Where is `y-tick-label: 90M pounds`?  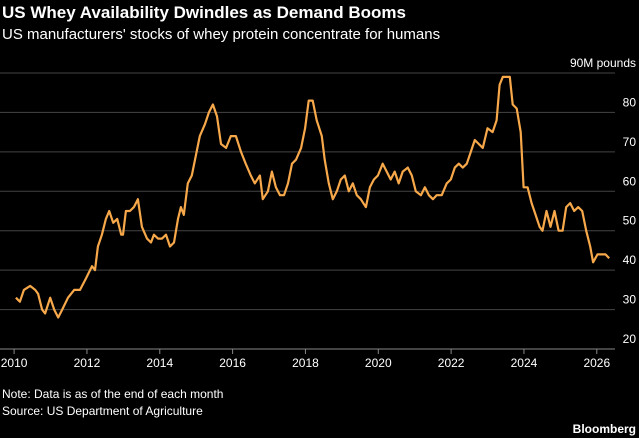
y-tick-label: 90M pounds is located at coordinates (603, 63).